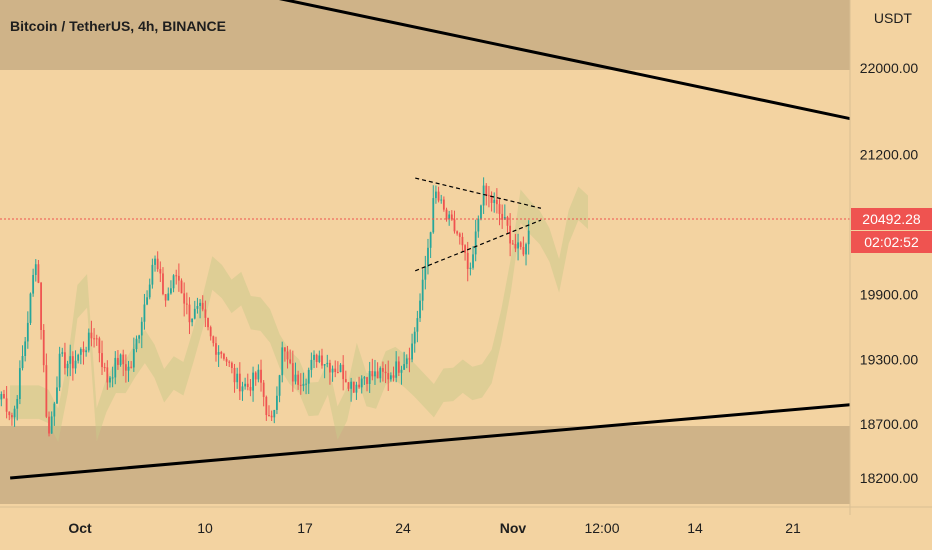 The height and width of the screenshot is (550, 932). What do you see at coordinates (889, 68) in the screenshot?
I see `y-tick-label: 22000.00` at bounding box center [889, 68].